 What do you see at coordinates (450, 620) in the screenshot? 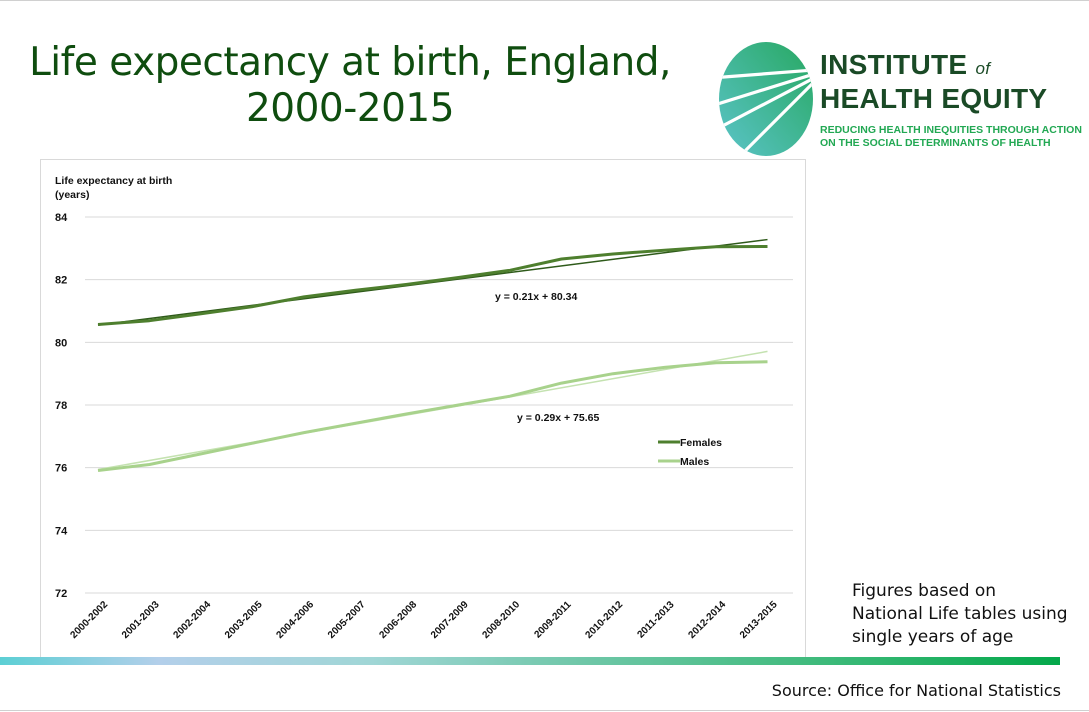
I see `x-tick-label: 2007-2009` at bounding box center [450, 620].